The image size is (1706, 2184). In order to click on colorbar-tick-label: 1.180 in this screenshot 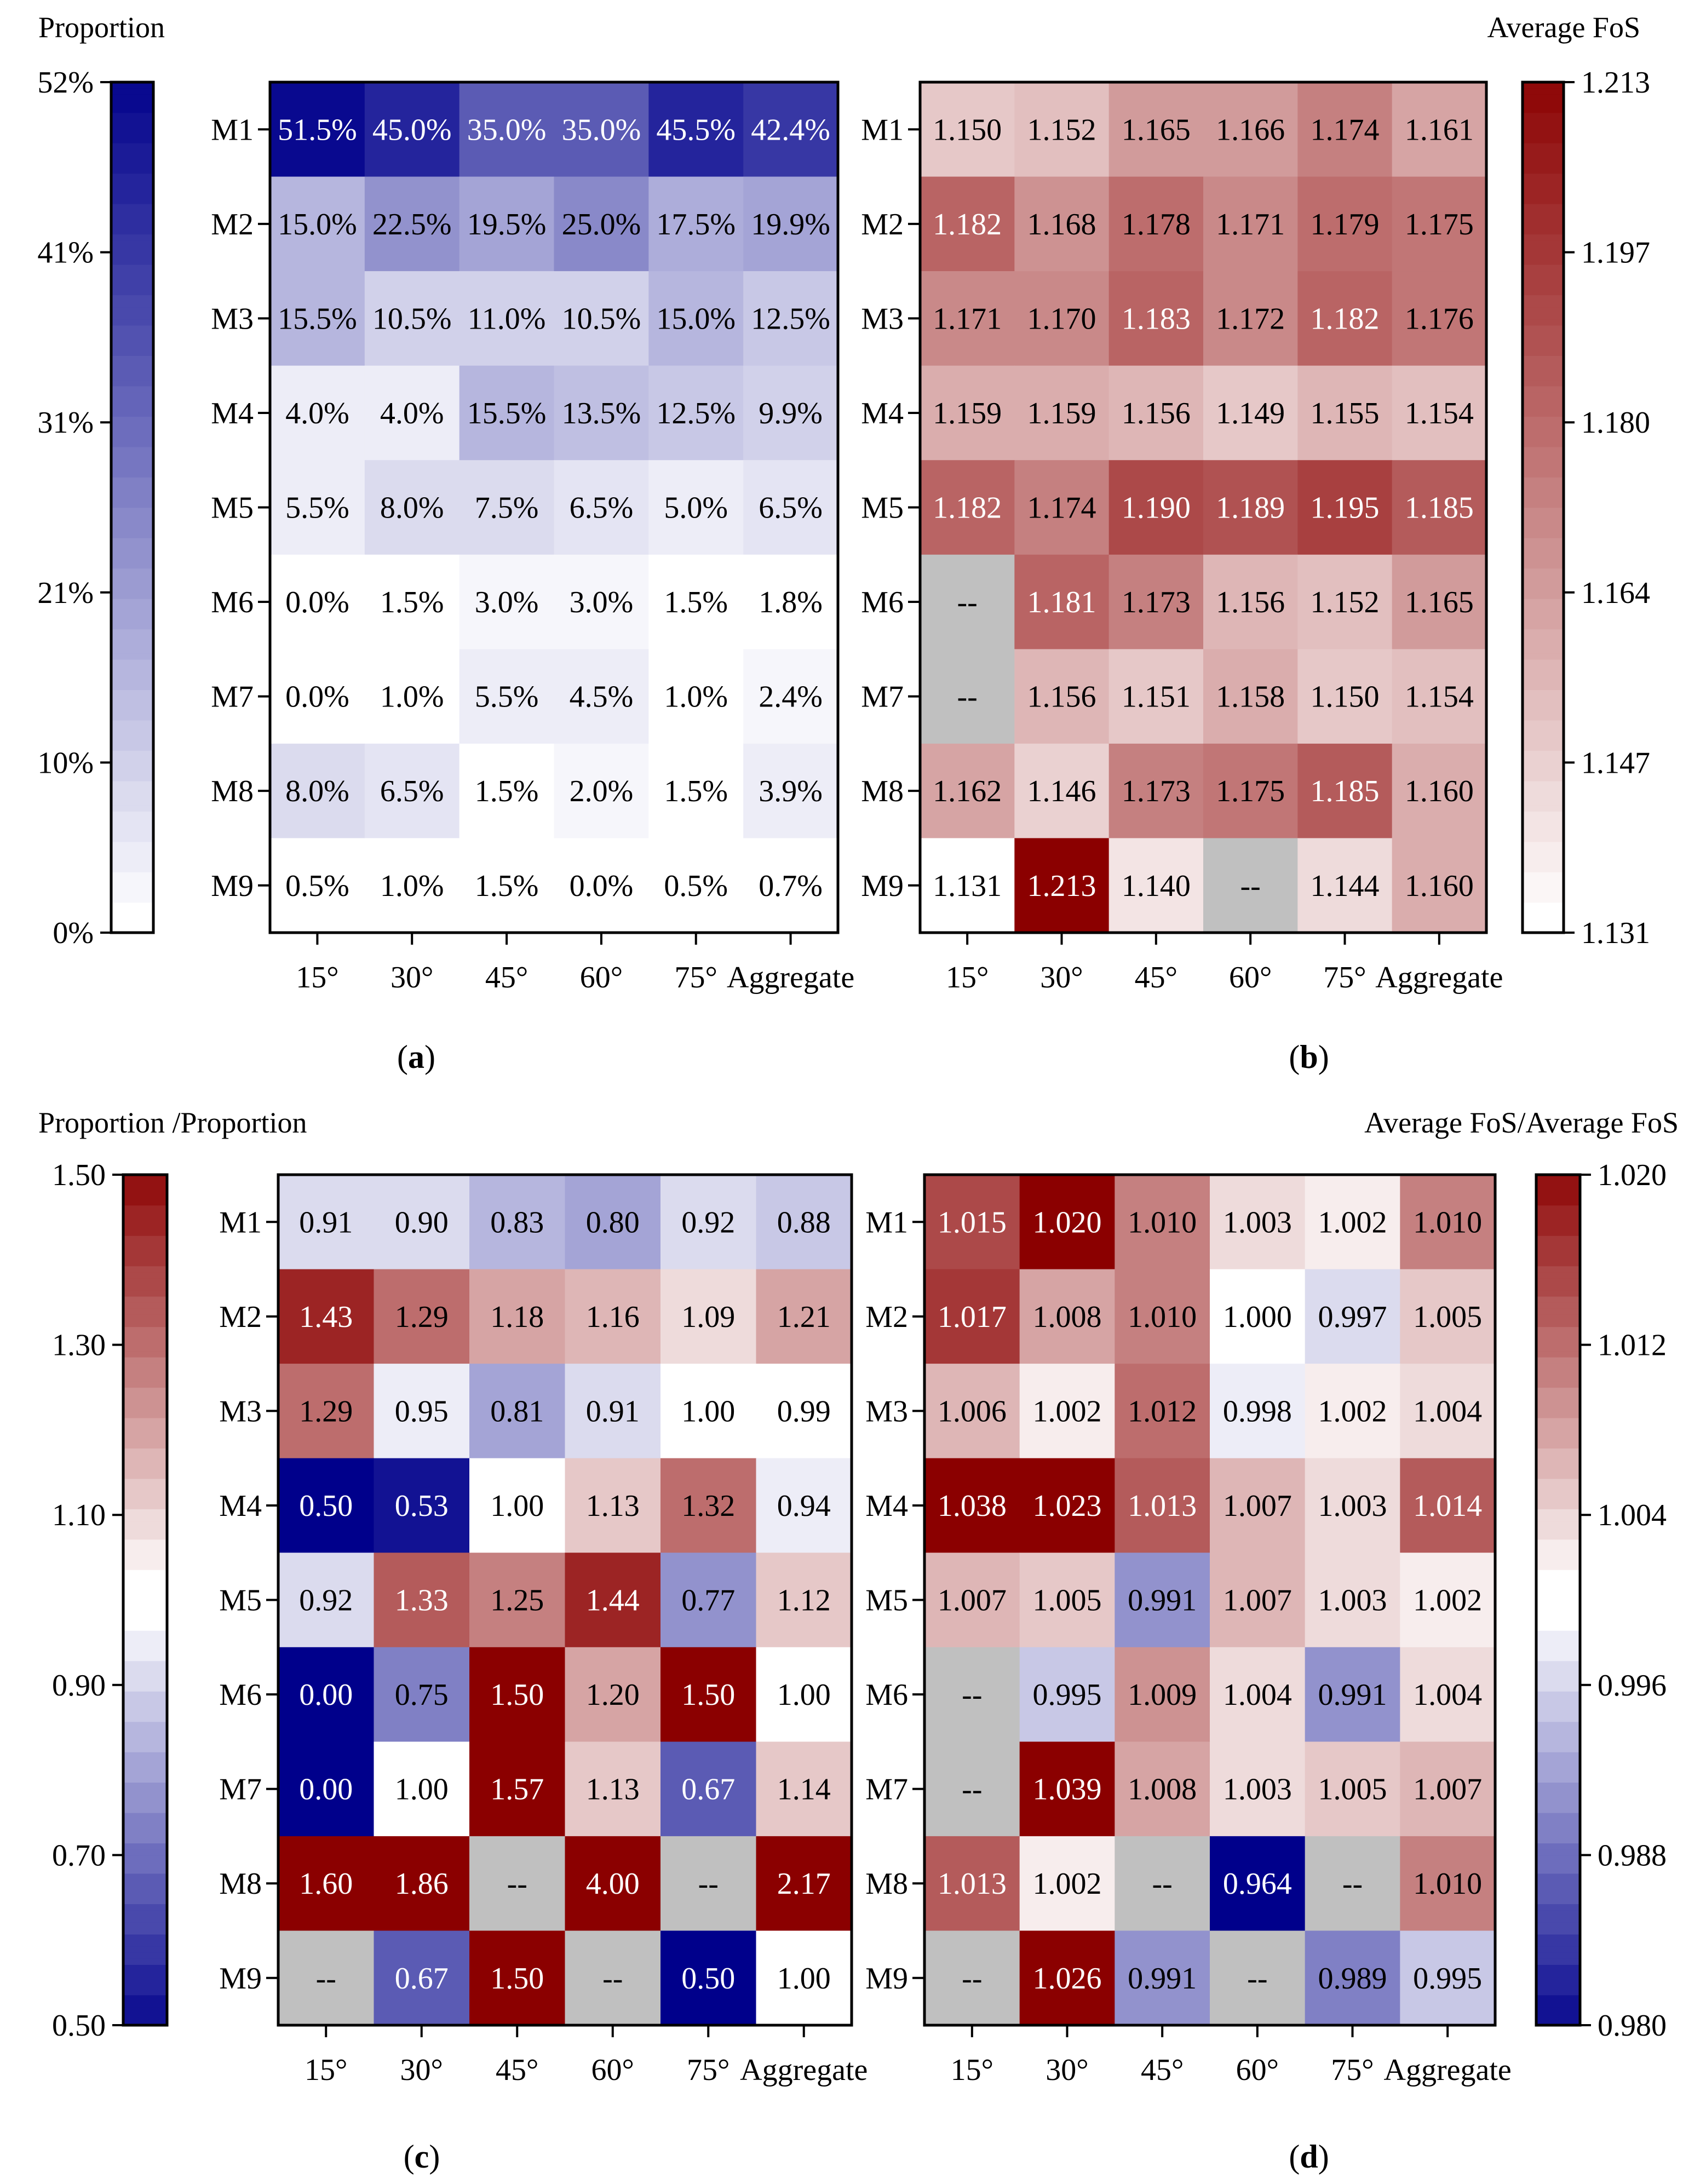, I will do `click(1615, 423)`.